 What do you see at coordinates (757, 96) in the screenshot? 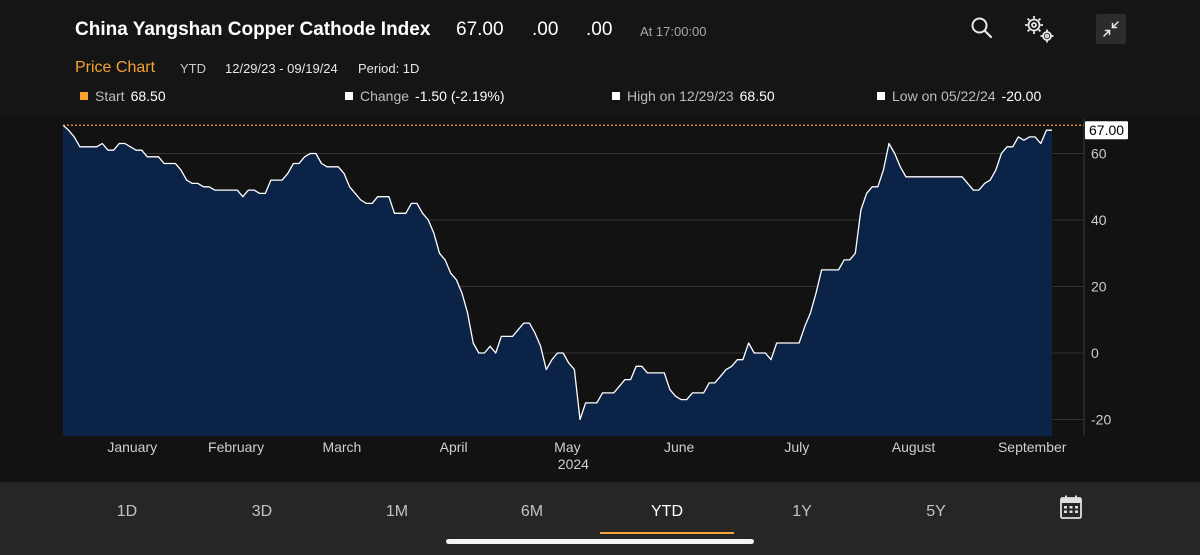
I see `stat-high-value: 68.50` at bounding box center [757, 96].